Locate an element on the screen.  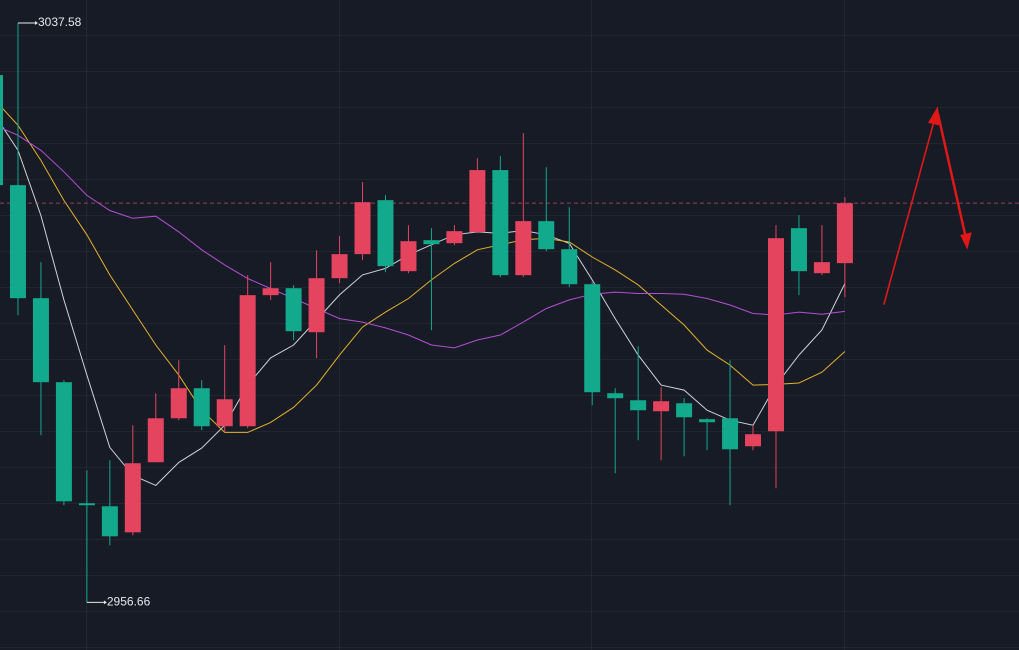
marker-label: 2956.66 is located at coordinates (129, 601).